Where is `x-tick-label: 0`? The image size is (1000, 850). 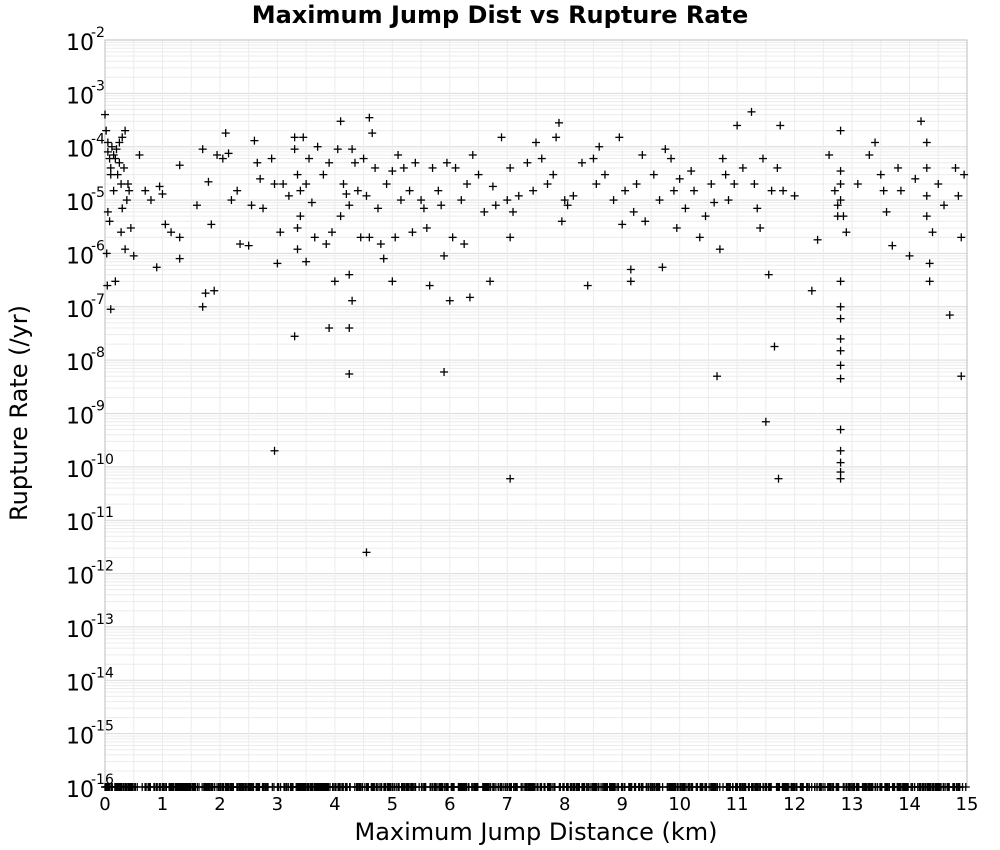 x-tick-label: 0 is located at coordinates (104, 804).